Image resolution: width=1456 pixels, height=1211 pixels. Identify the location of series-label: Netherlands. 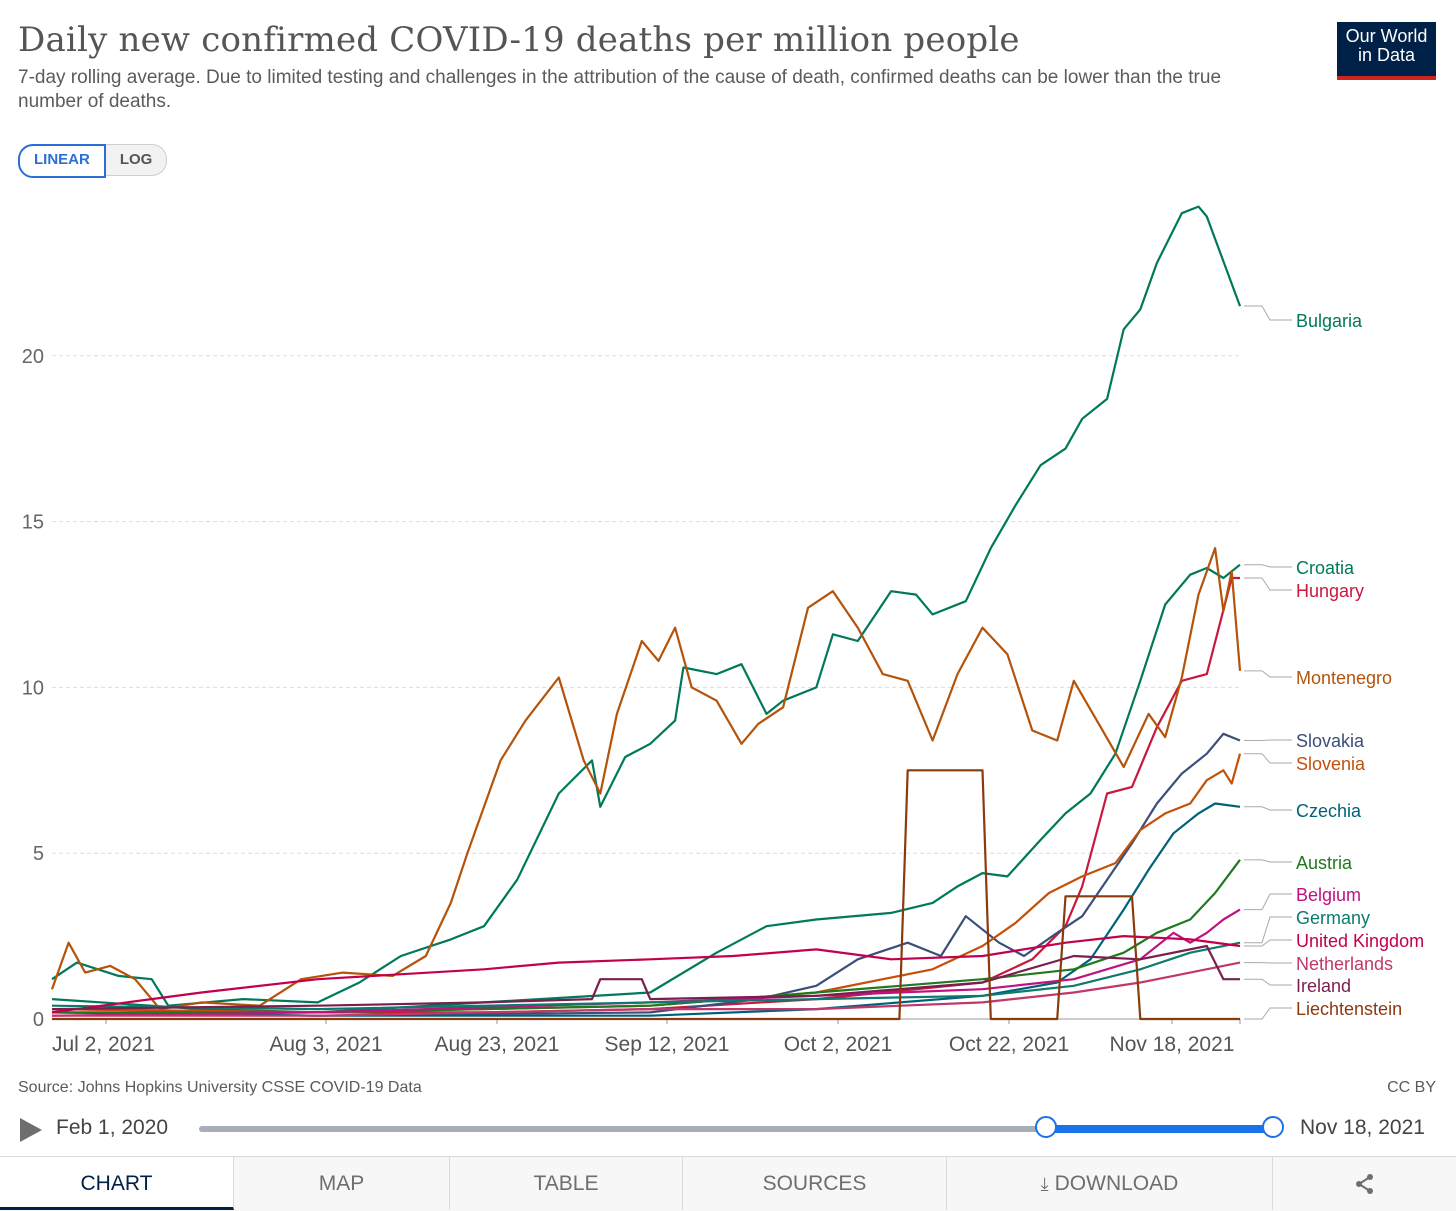
(1344, 964).